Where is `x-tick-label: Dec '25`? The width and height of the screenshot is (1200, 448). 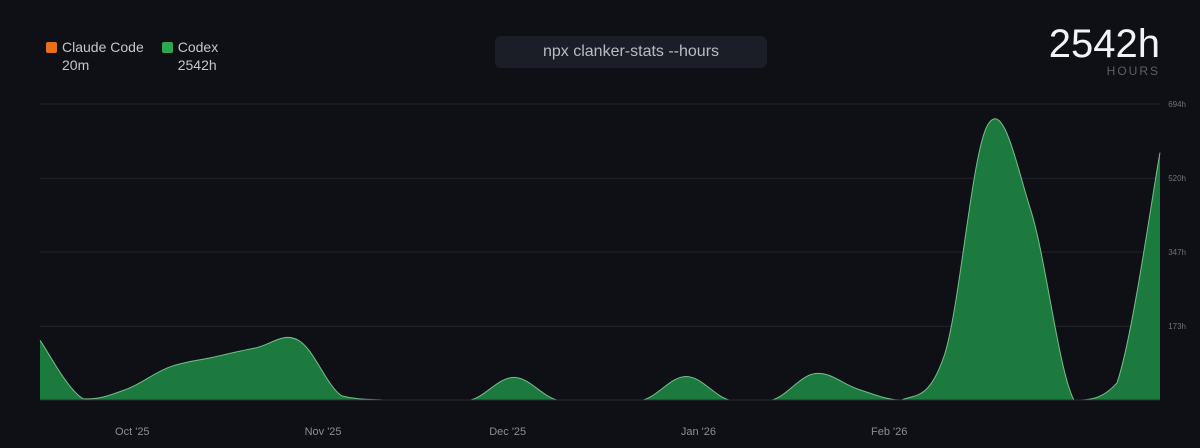
x-tick-label: Dec '25 is located at coordinates (507, 432).